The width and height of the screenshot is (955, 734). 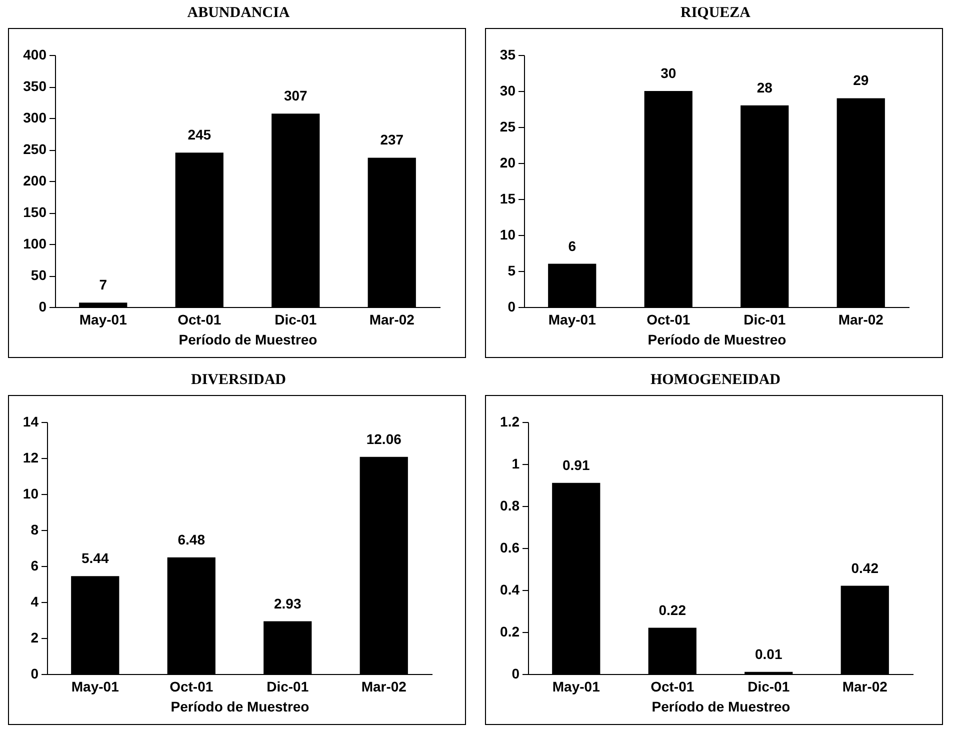 What do you see at coordinates (30, 458) in the screenshot?
I see `y-tick-label: 12` at bounding box center [30, 458].